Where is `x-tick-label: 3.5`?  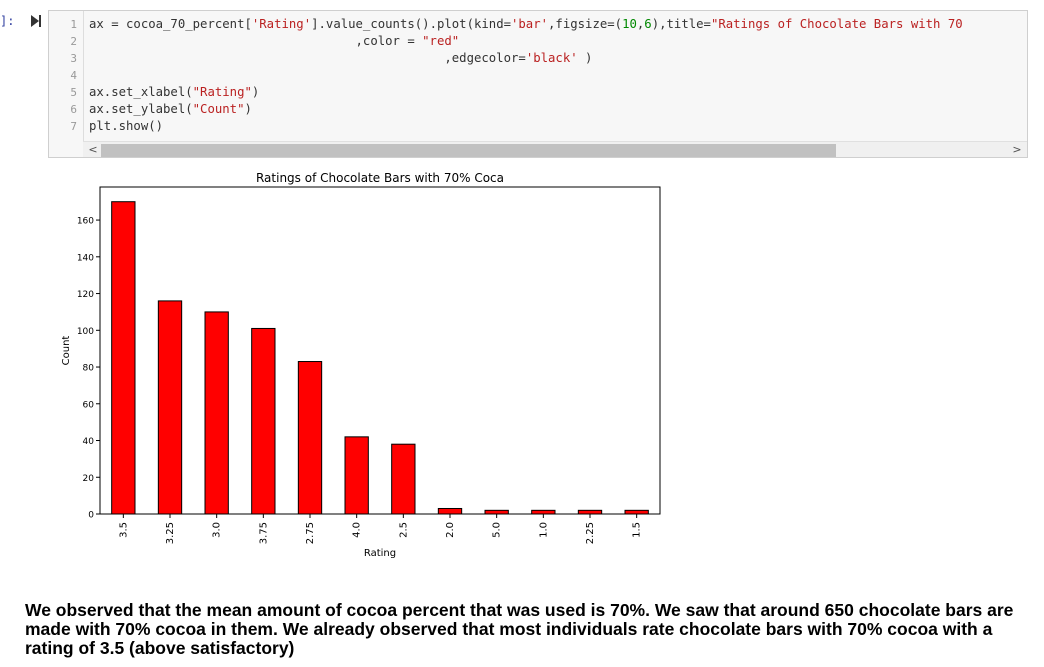
x-tick-label: 3.5 is located at coordinates (123, 530).